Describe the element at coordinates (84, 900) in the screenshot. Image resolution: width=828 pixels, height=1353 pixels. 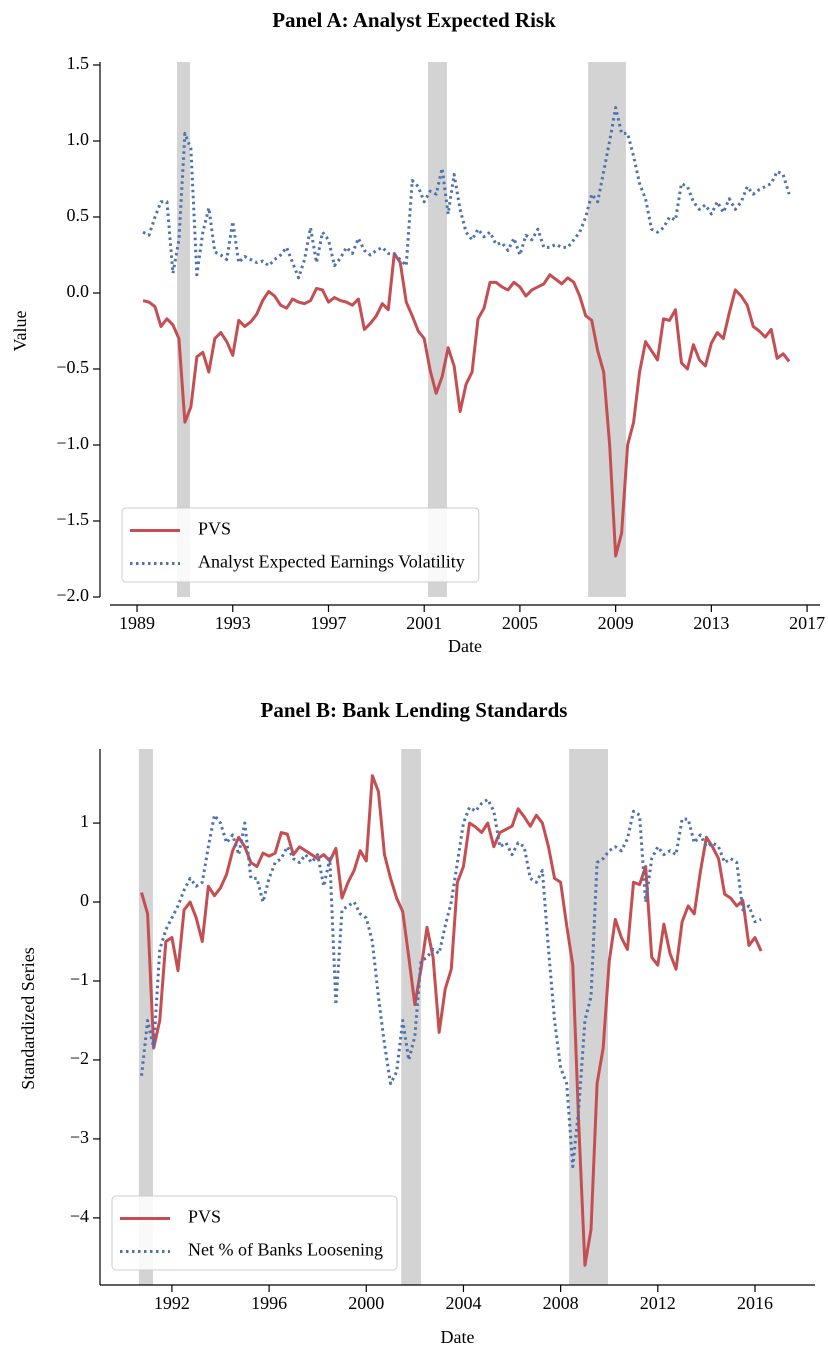
I see `y-tick-label: 0` at that location.